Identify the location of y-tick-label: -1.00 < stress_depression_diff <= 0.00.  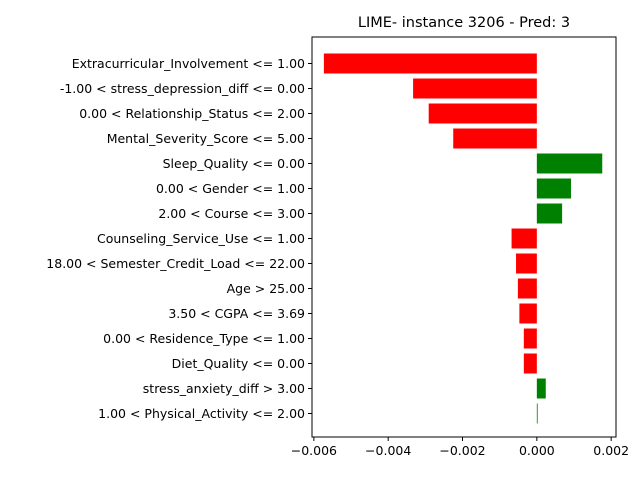
(182, 88).